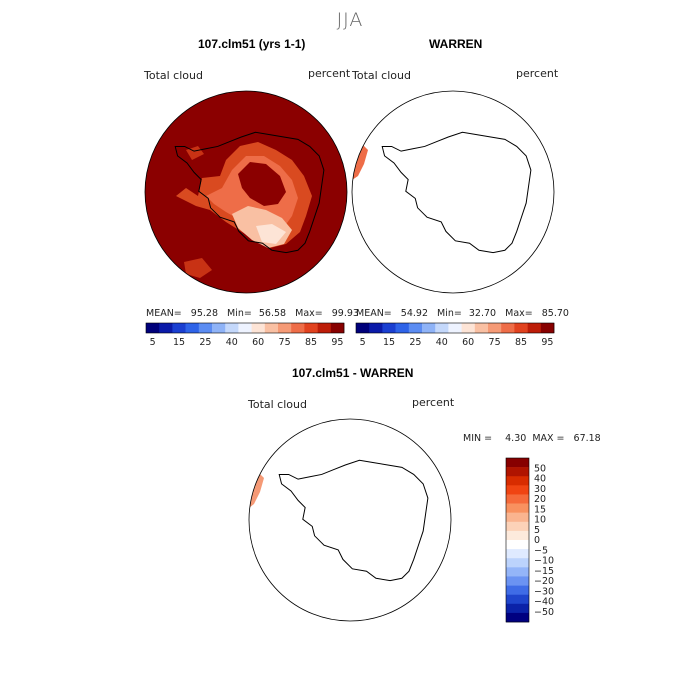 Image resolution: width=700 pixels, height=700 pixels. What do you see at coordinates (540, 489) in the screenshot?
I see `panel3-colorbar-tick-label: 30` at bounding box center [540, 489].